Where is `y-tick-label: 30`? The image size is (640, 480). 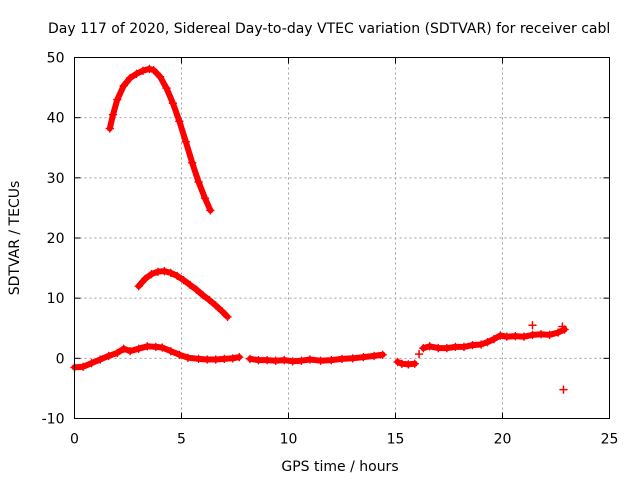
y-tick-label: 30 is located at coordinates (56, 179).